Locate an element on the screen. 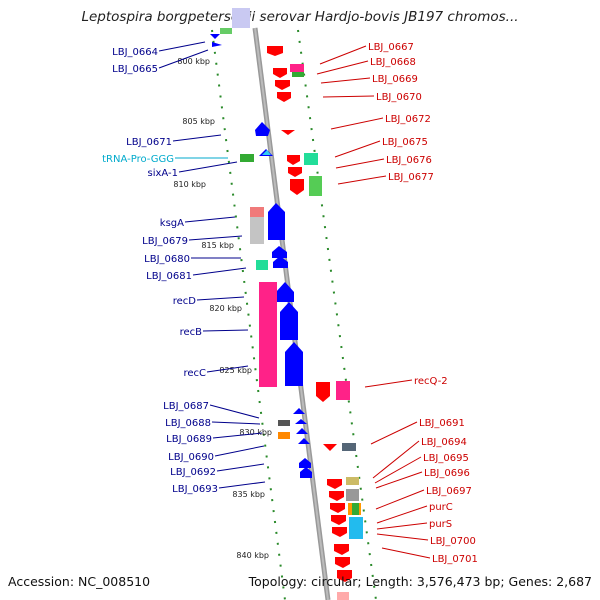 Image resolution: width=600 pixels, height=600 pixels. gene-label: LBJ_0664 is located at coordinates (135, 52).